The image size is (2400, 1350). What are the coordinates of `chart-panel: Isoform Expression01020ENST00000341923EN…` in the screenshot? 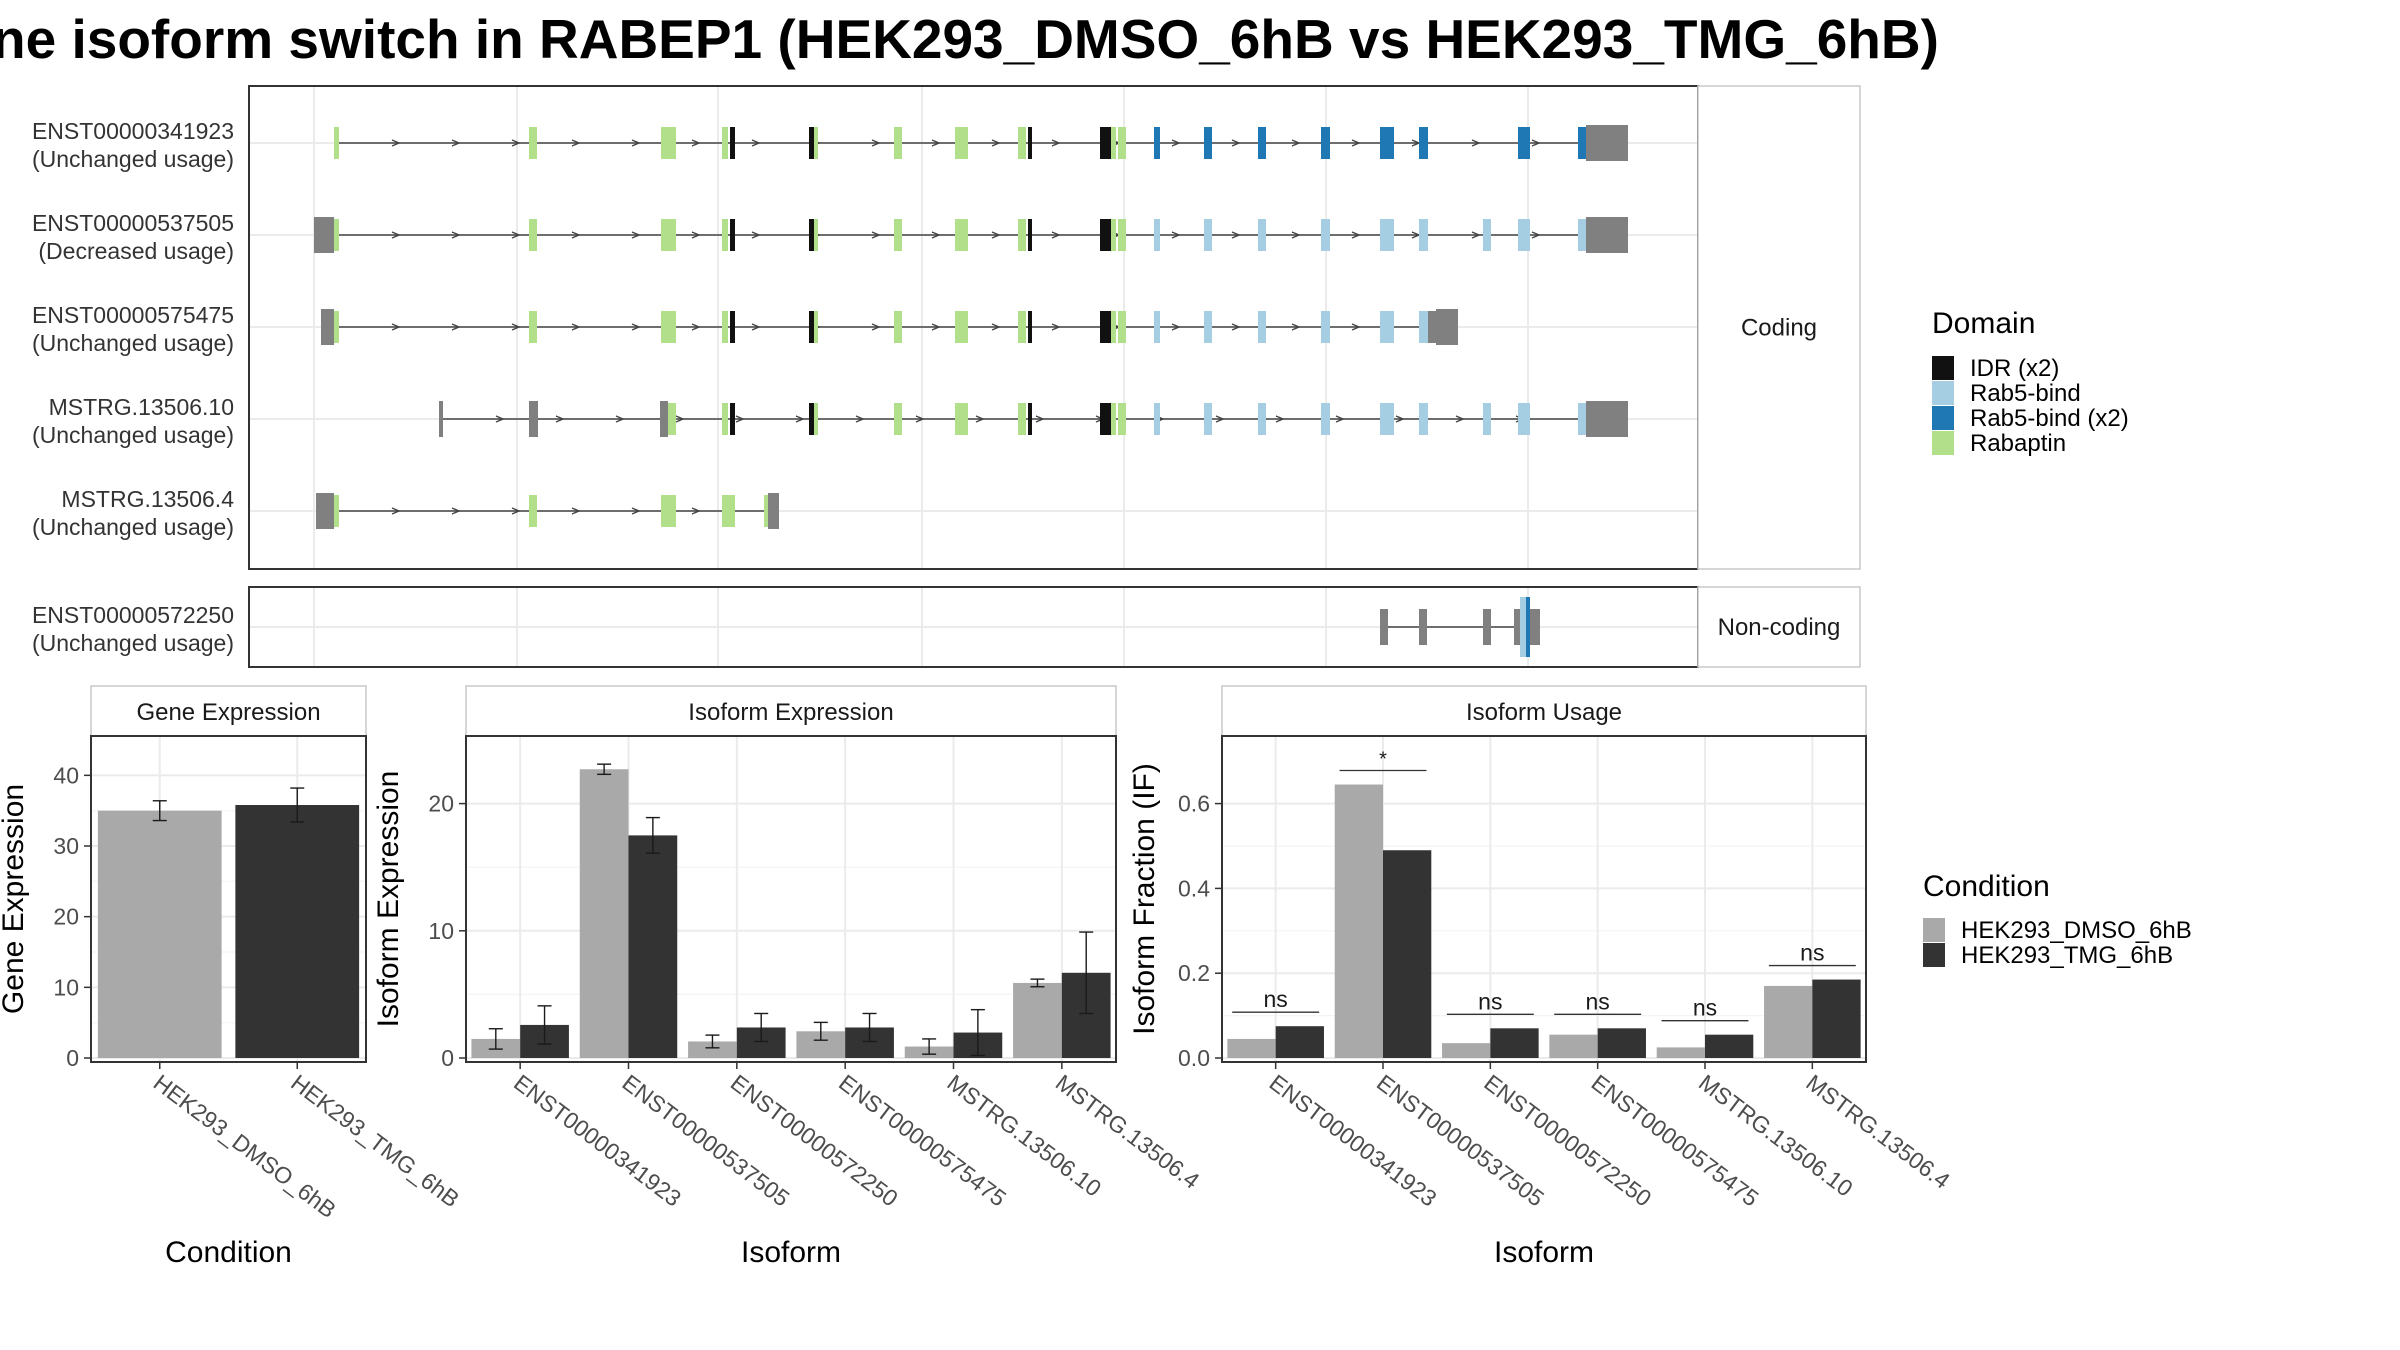 It's located at (788, 977).